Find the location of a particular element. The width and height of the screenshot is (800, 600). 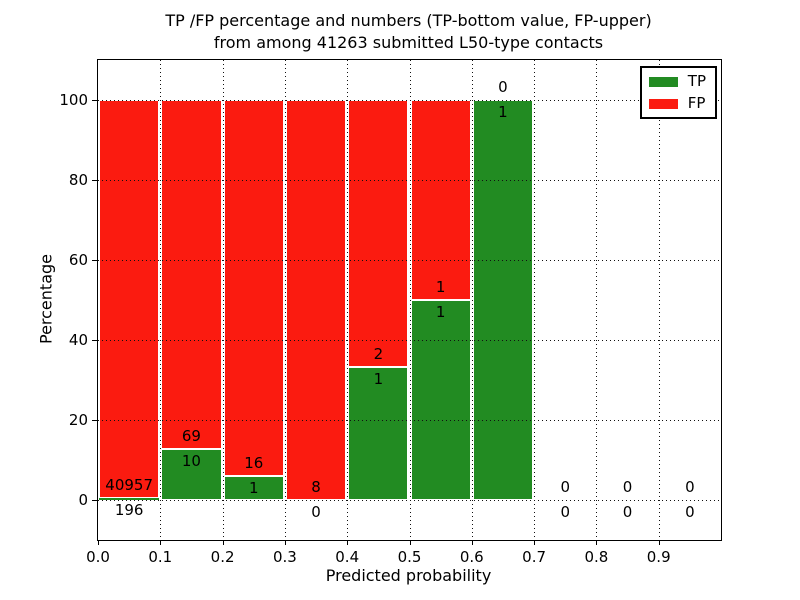

tp-count-label-5: 1 is located at coordinates (440, 312).